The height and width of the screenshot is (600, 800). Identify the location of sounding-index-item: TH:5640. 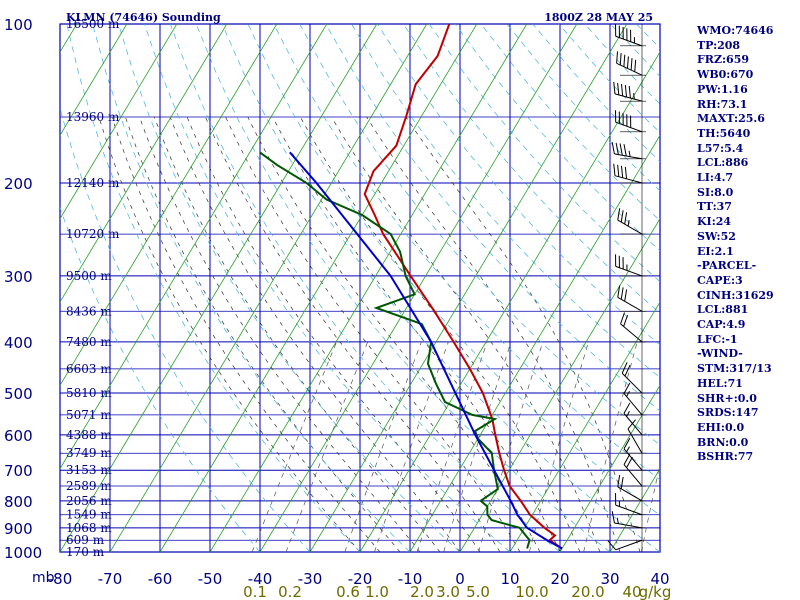
(724, 133).